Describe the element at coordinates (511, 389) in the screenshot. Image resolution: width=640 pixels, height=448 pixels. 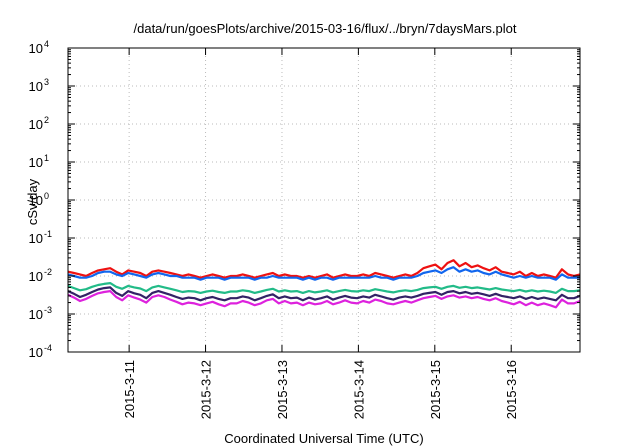
I see `x-tick-label: 2015-3-16` at that location.